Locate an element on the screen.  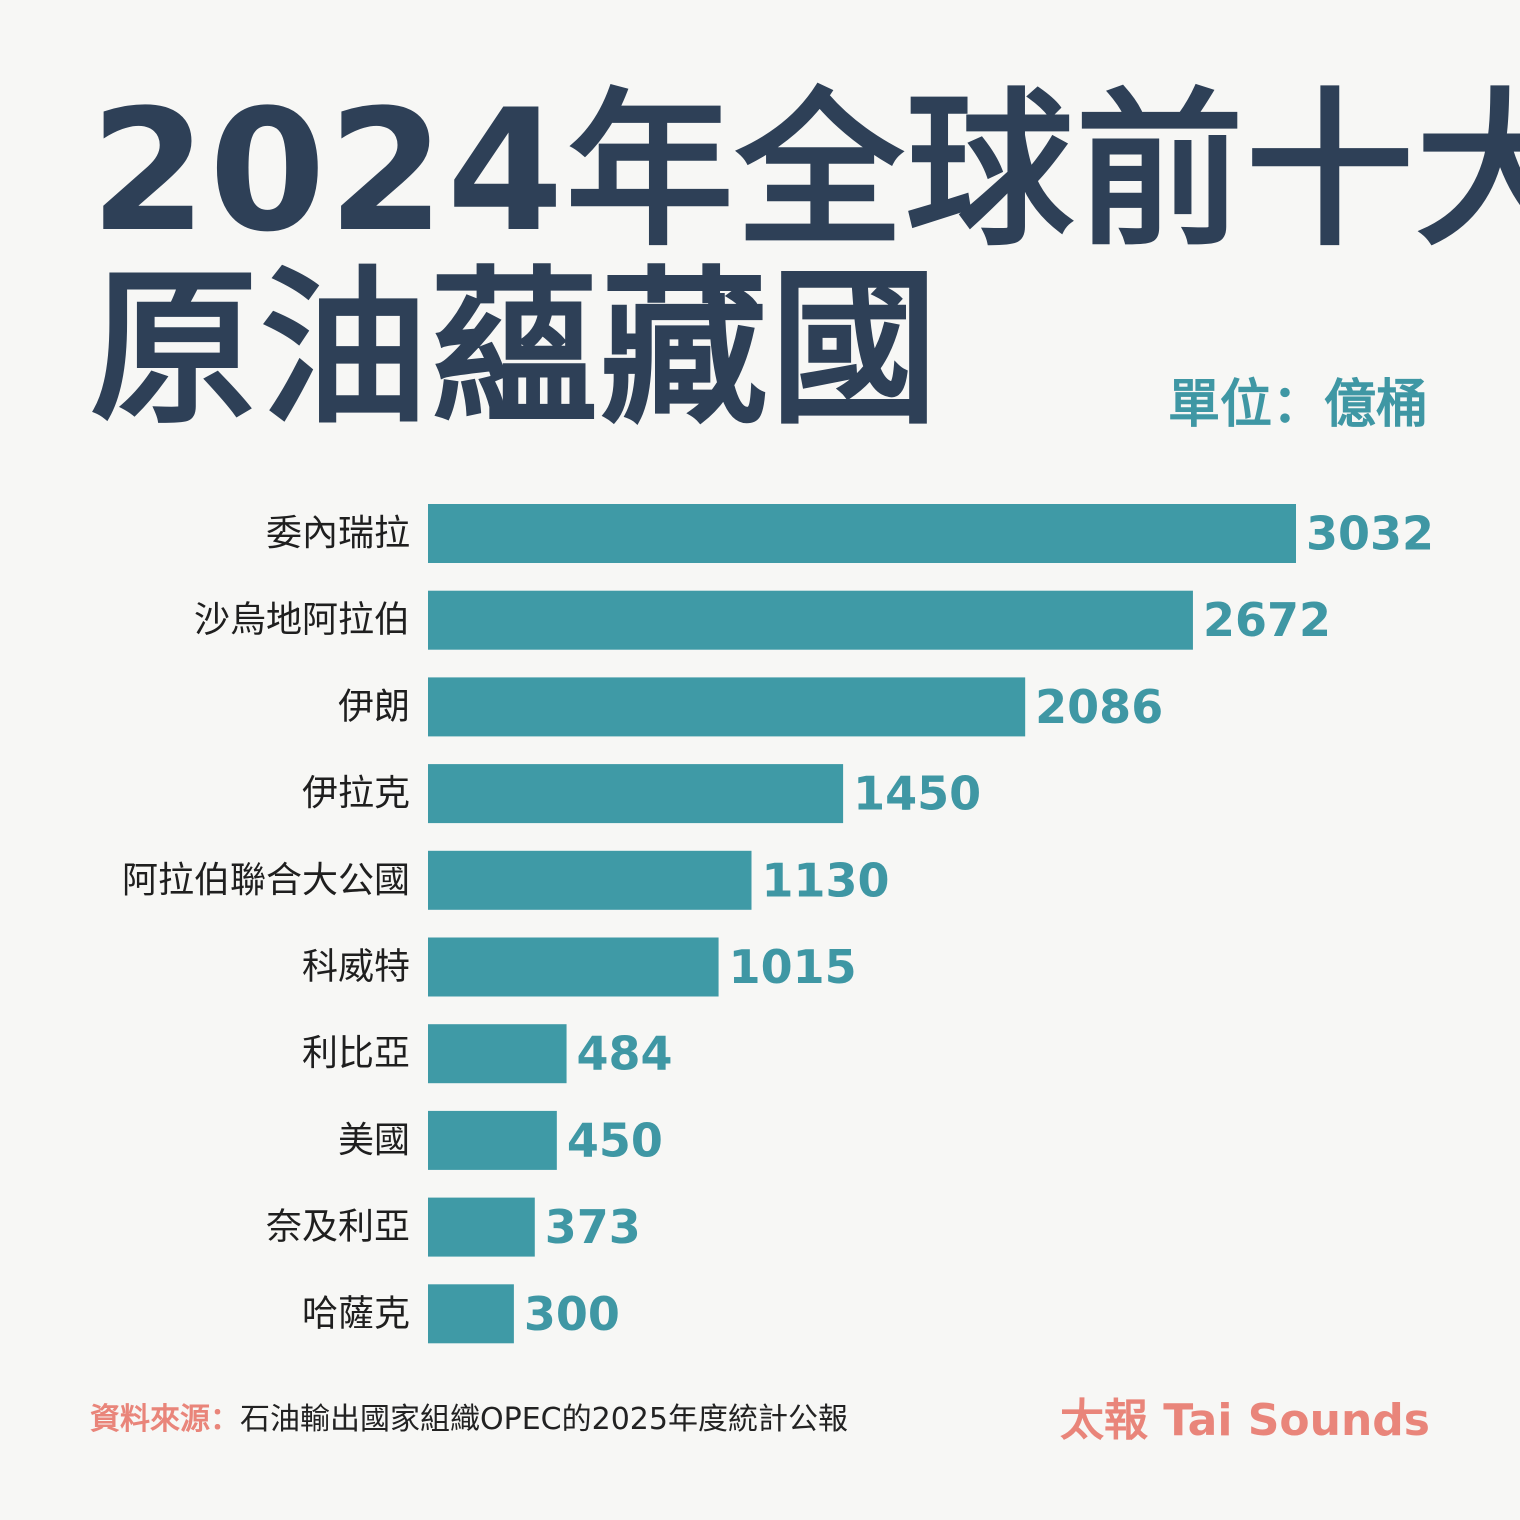
category-label: 科威特 is located at coordinates (356, 967).